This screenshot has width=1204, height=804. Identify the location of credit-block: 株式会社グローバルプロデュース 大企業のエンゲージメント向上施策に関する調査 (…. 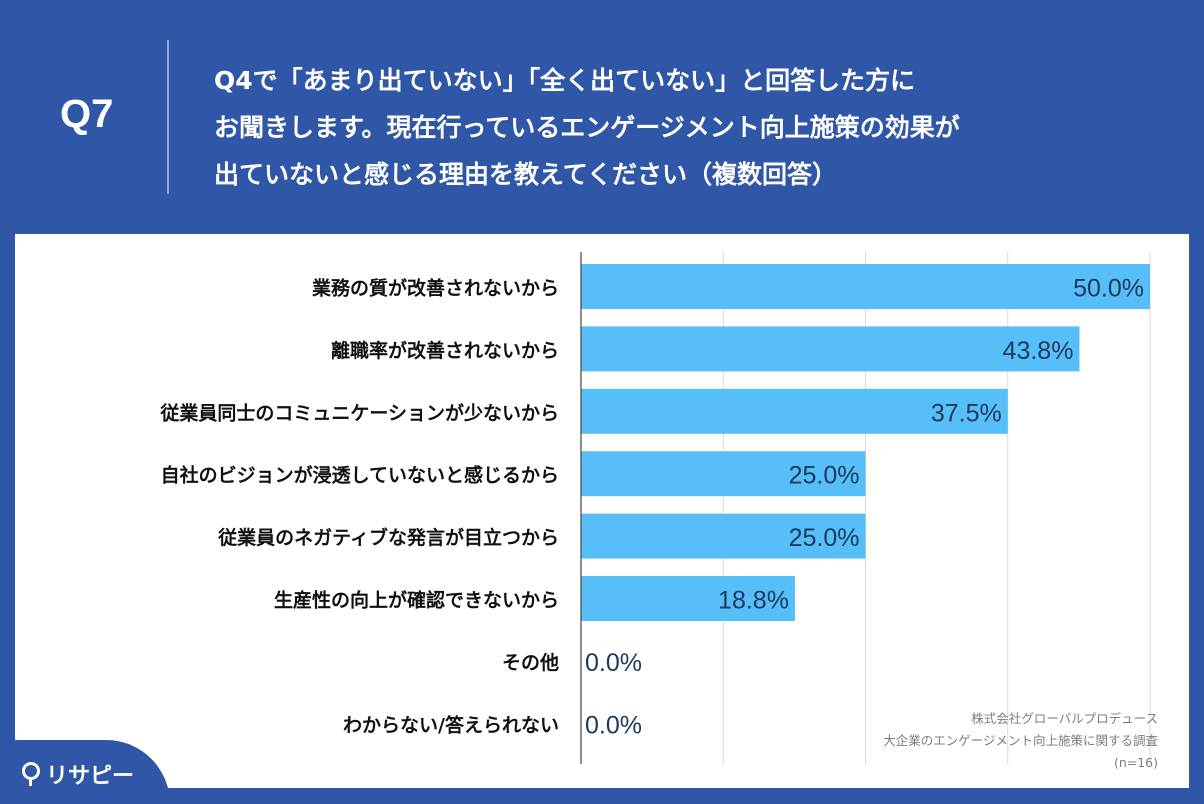
(1020, 741).